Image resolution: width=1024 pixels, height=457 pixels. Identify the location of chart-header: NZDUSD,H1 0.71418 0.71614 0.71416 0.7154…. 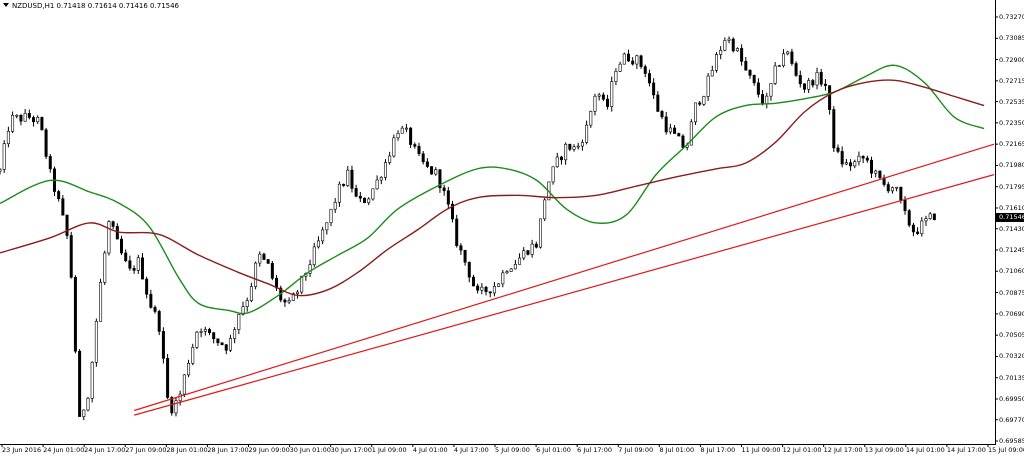
(91, 6).